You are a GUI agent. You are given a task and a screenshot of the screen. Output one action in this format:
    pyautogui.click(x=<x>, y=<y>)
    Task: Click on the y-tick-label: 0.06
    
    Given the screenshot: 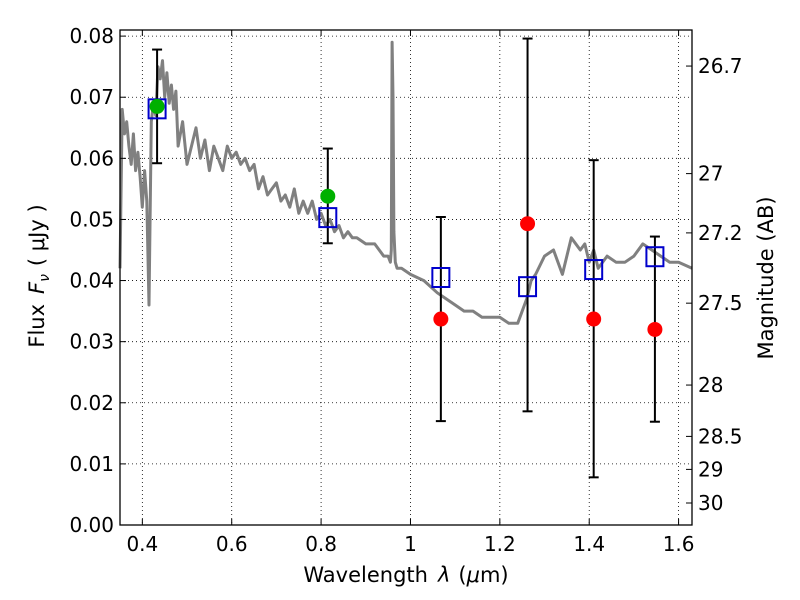 What is the action you would take?
    pyautogui.click(x=91, y=158)
    